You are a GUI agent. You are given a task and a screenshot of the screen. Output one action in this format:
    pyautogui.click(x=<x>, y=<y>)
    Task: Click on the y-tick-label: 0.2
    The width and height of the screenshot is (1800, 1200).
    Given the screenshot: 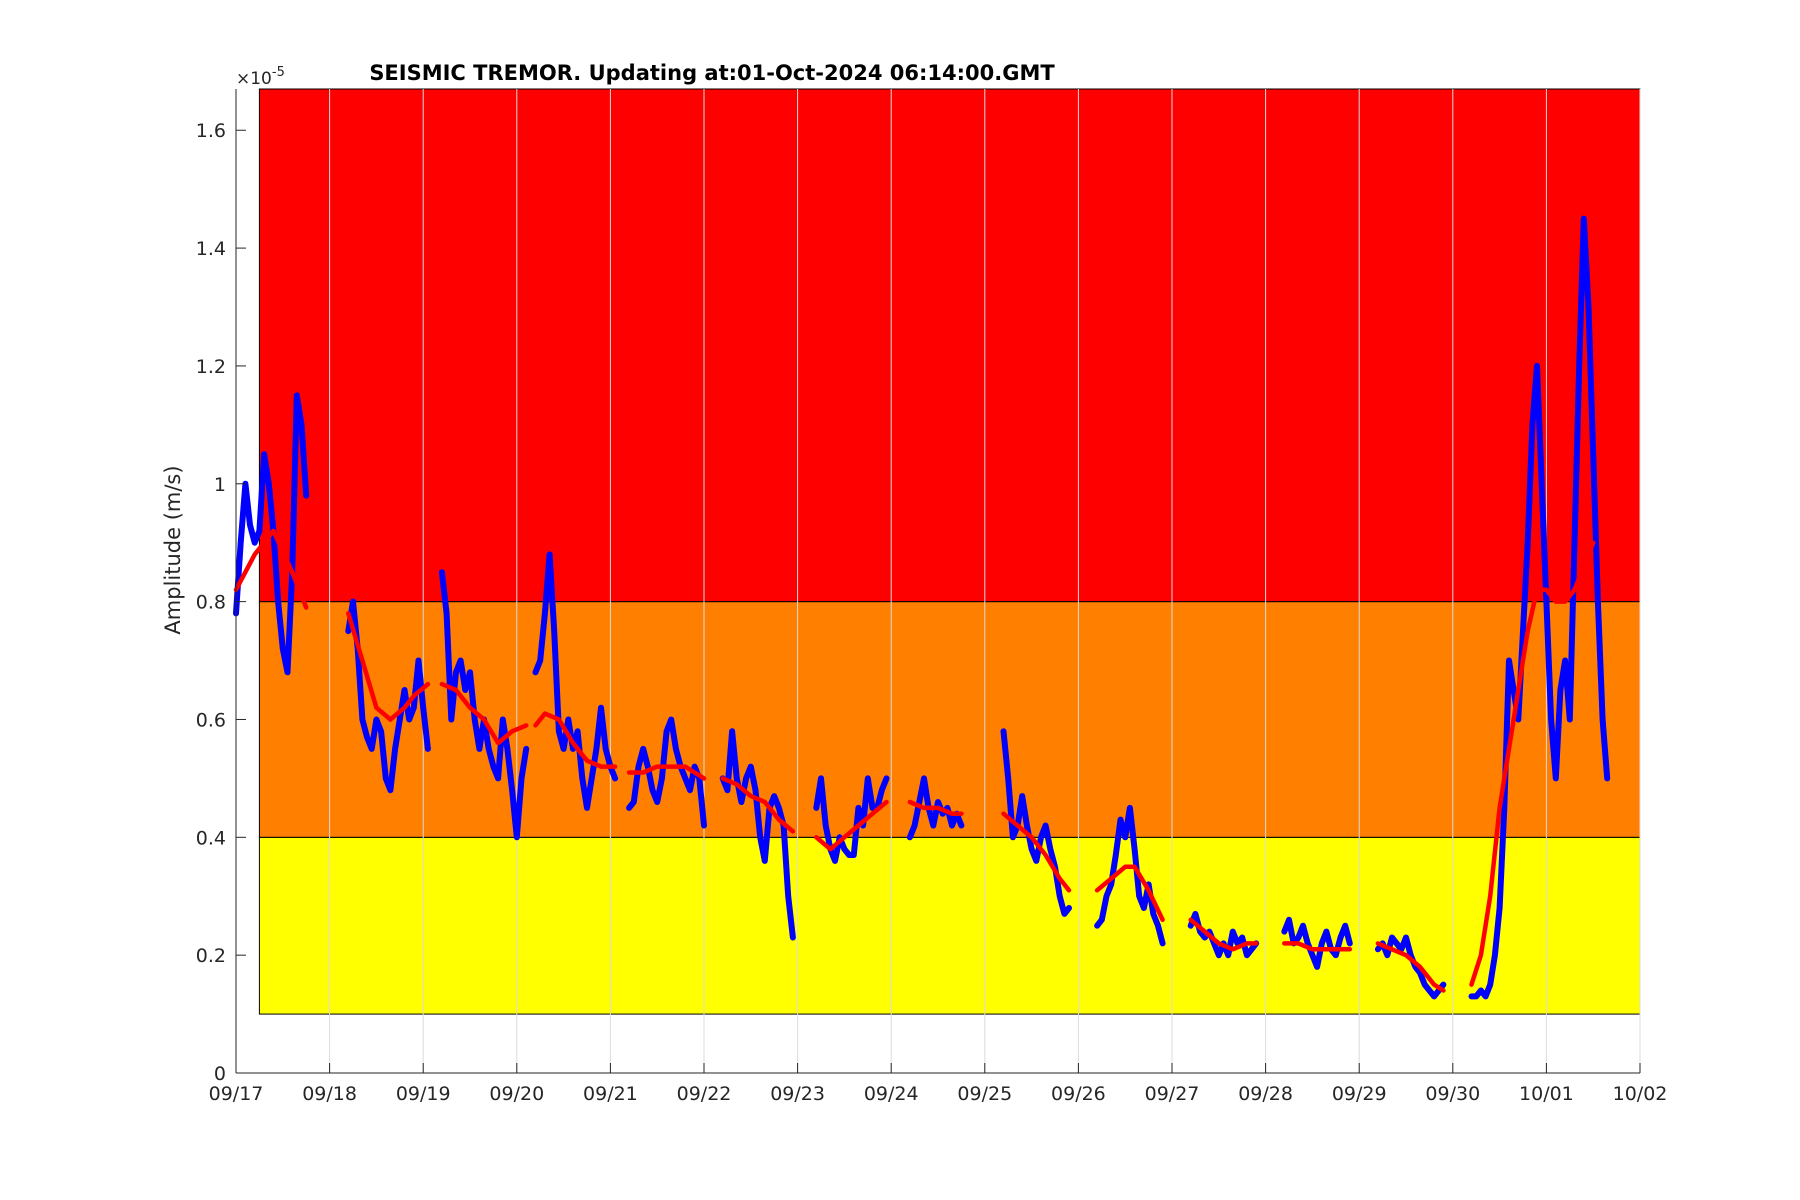 What is the action you would take?
    pyautogui.click(x=211, y=956)
    